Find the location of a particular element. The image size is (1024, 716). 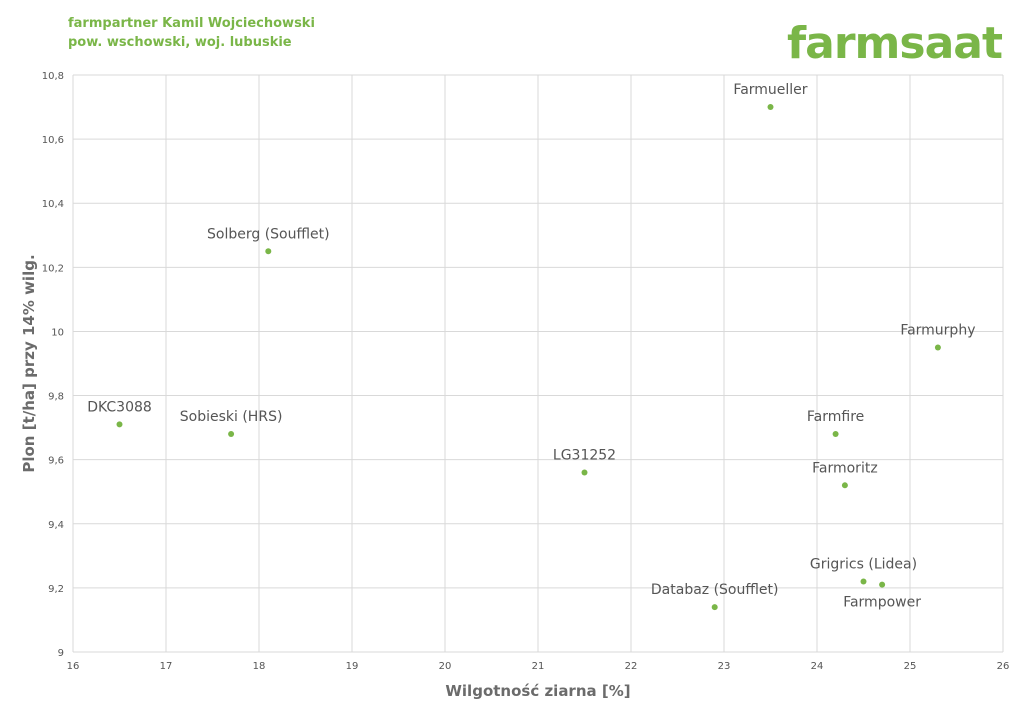

y-tick-label: 10,6 is located at coordinates (53, 140).